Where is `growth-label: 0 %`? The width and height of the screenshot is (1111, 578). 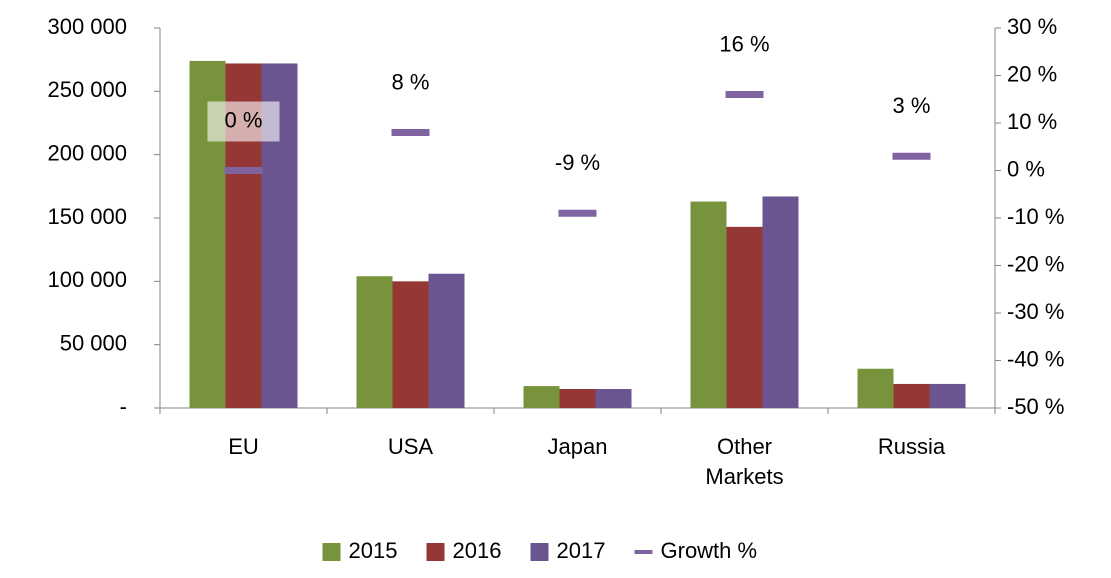
growth-label: 0 % is located at coordinates (244, 119).